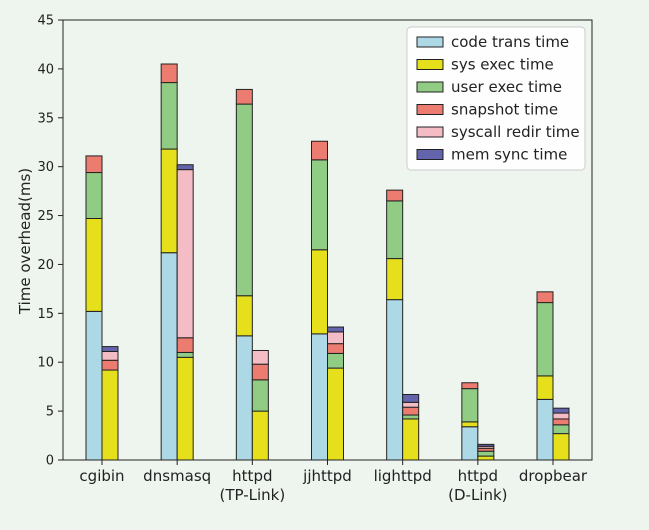  What do you see at coordinates (561, 416) in the screenshot?
I see `bar-segment-dropbear-b-syscall-redir-time` at bounding box center [561, 416].